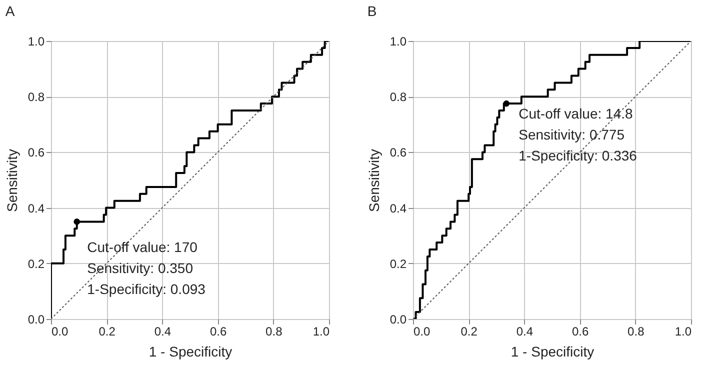 This screenshot has height=383, width=709. Describe the element at coordinates (146, 289) in the screenshot. I see `annotation: 1-Specificity: 0.093` at that location.